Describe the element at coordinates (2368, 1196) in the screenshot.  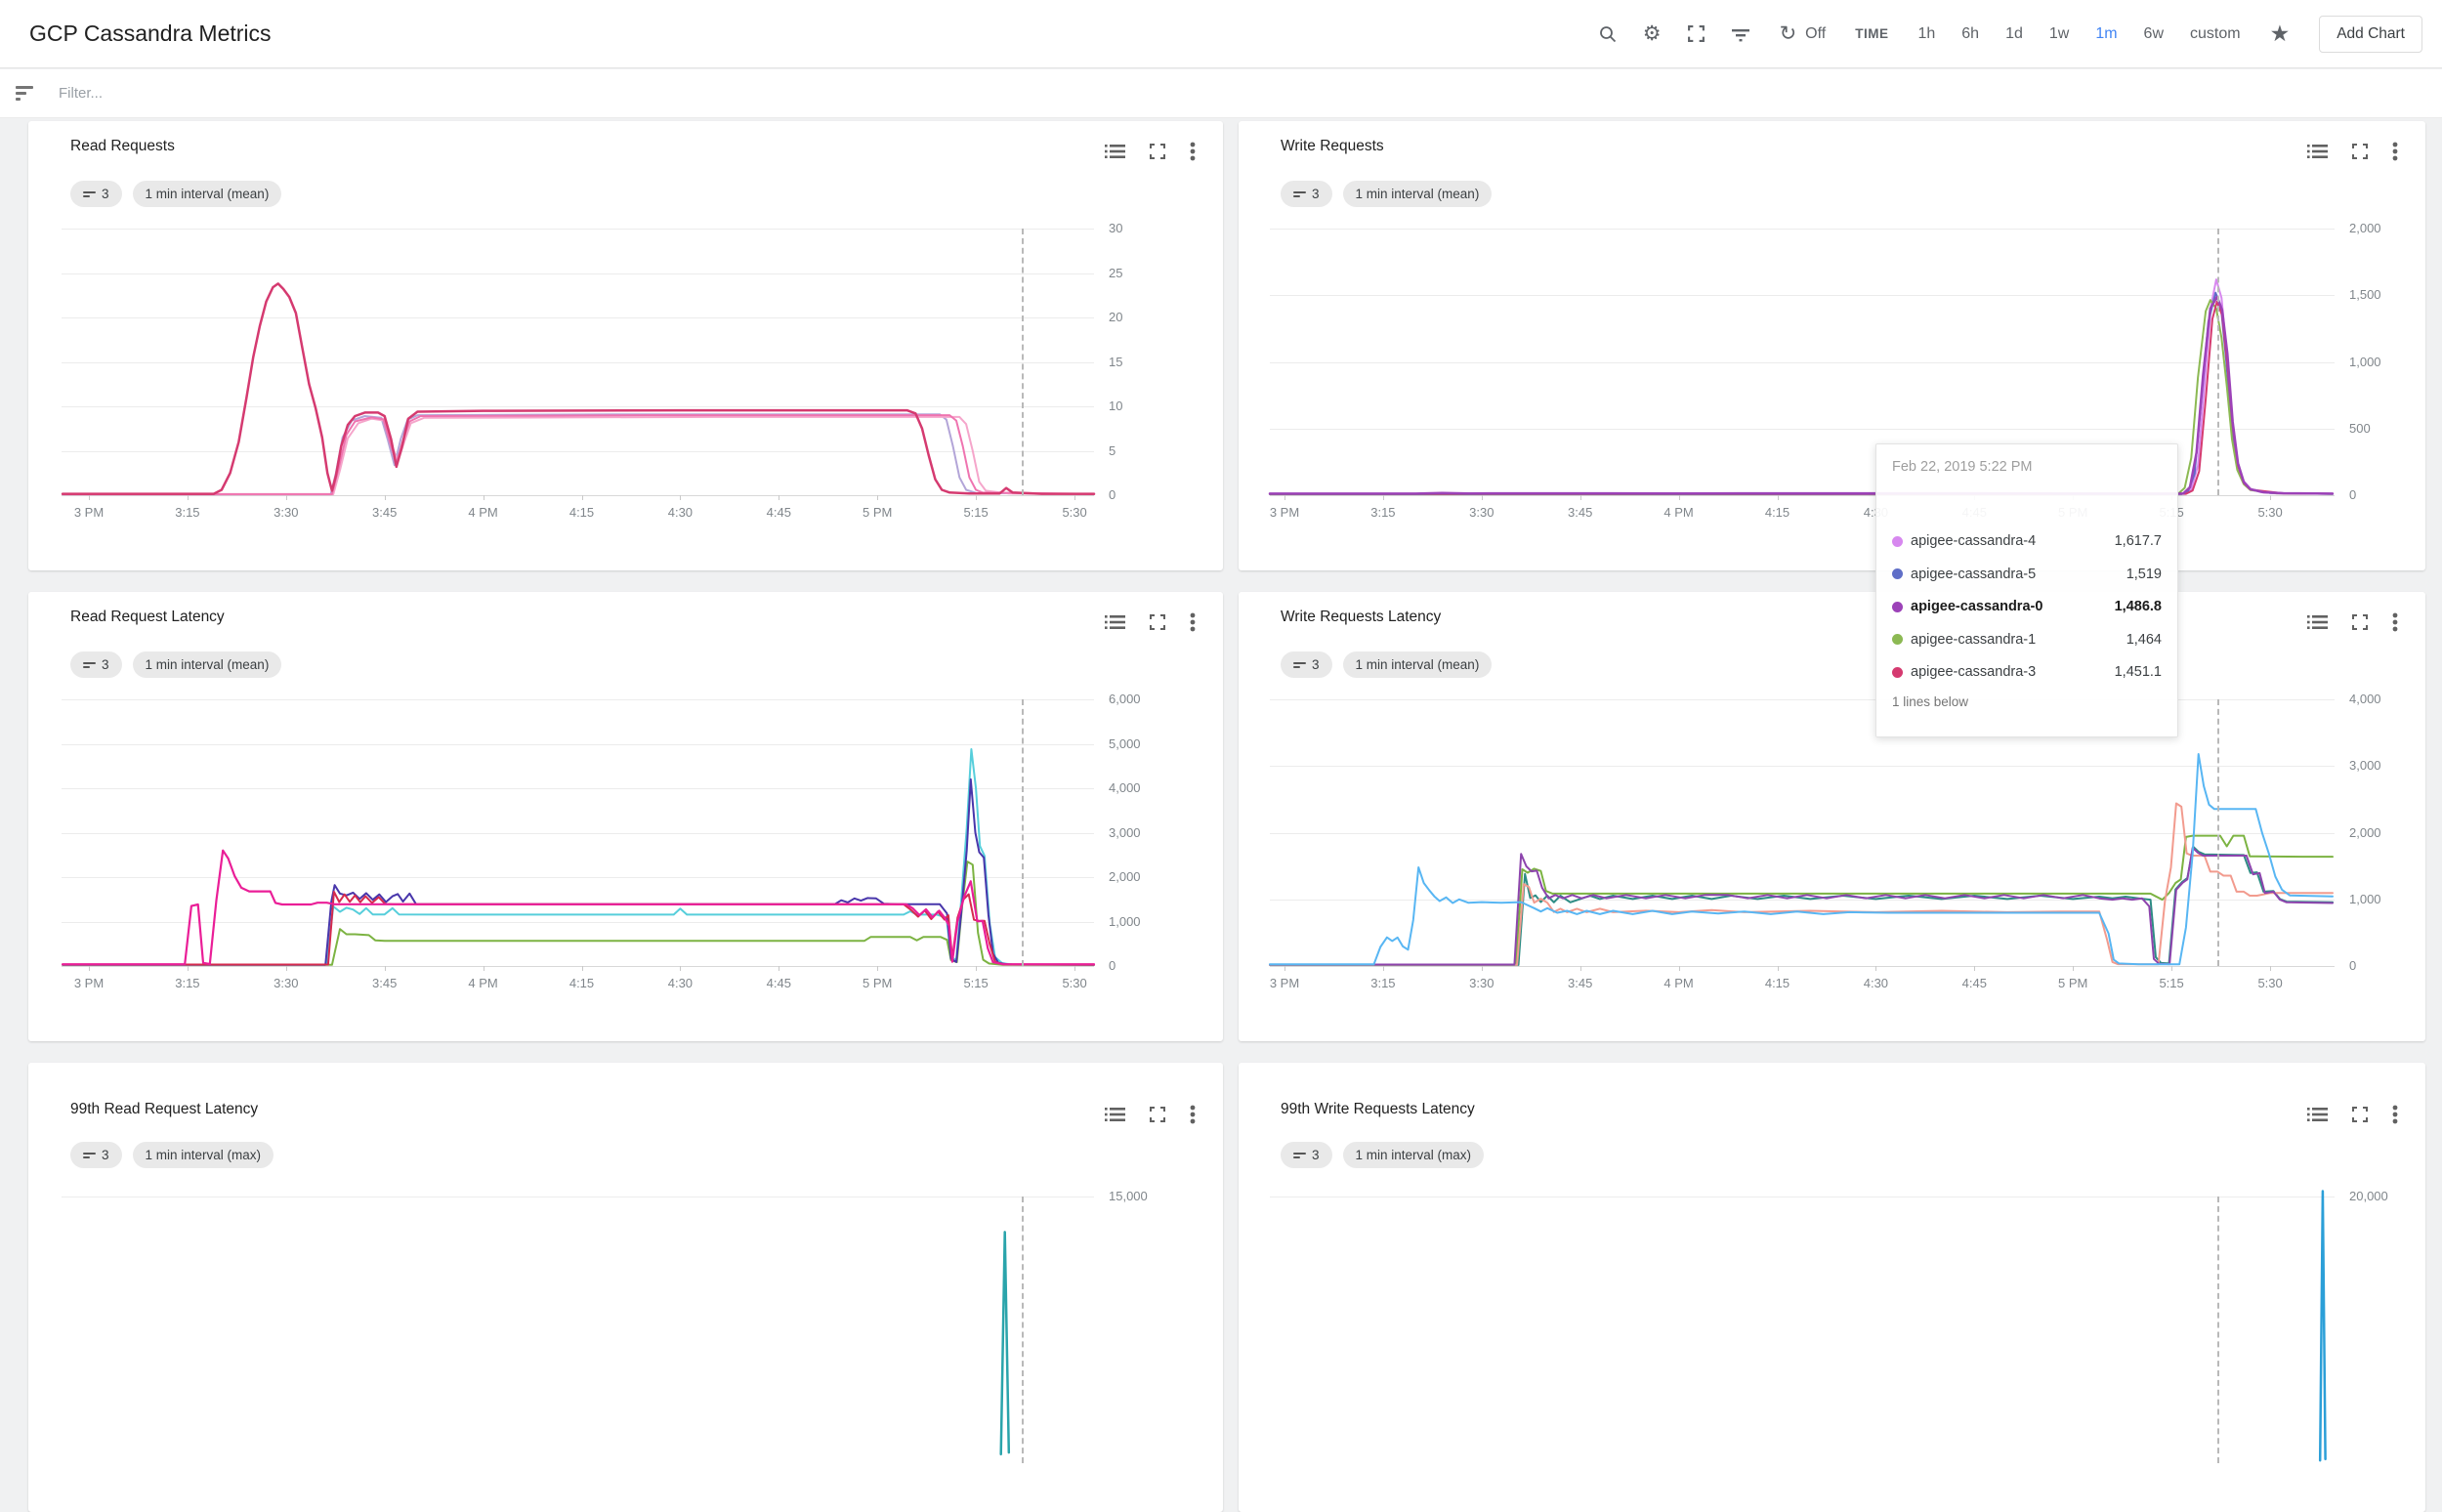
I see `y-axis-label: 20,000` at that location.